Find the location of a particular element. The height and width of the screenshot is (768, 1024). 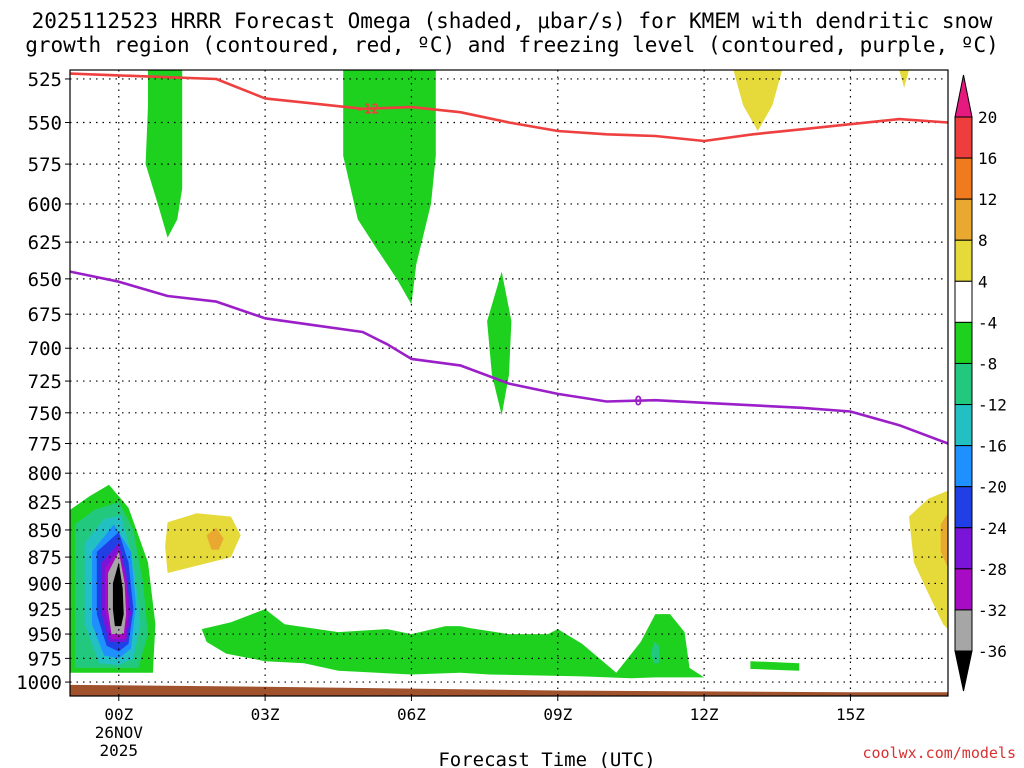

y-tick-label: 625 is located at coordinates (45, 243).